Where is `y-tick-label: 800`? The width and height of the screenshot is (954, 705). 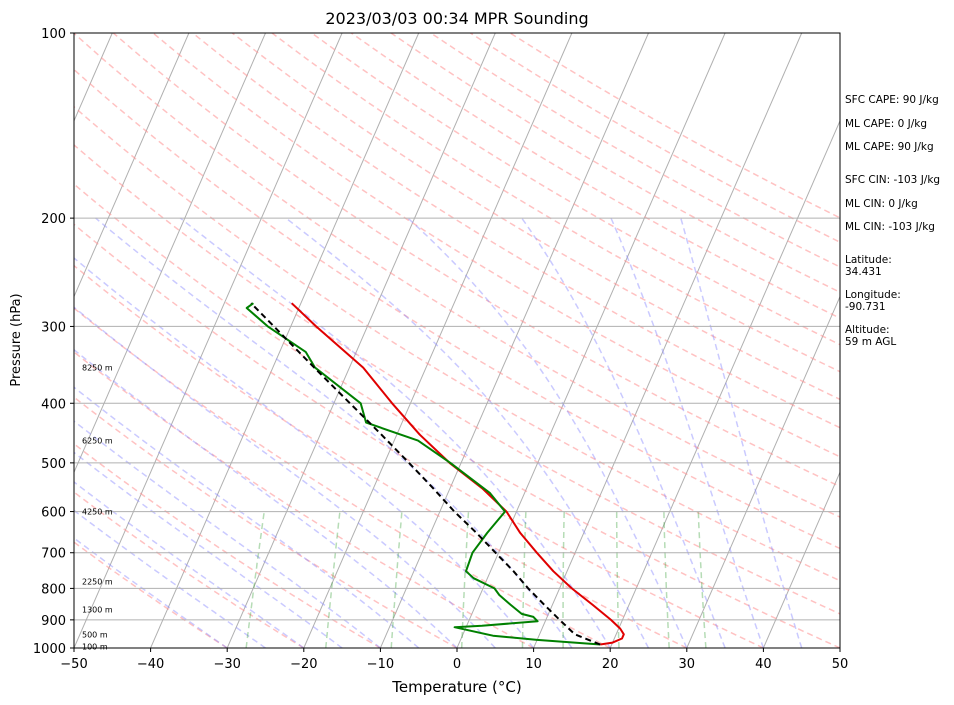
y-tick-label: 800 is located at coordinates (53, 589).